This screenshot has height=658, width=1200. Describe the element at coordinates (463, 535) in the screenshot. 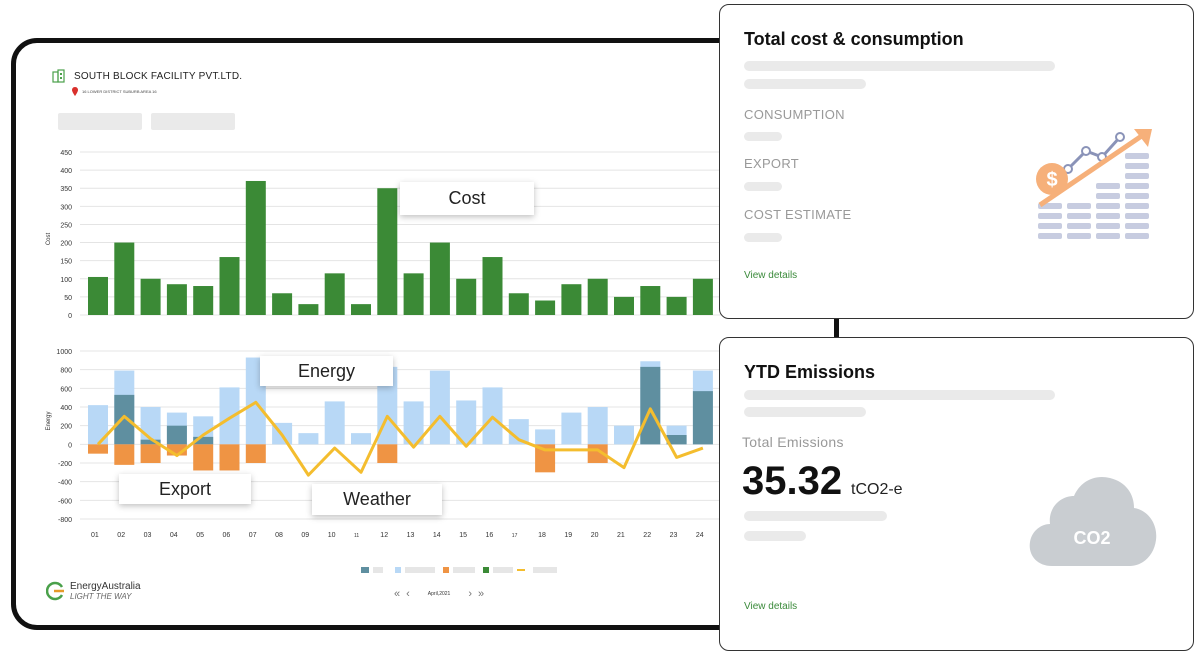

I see `x-tick-label: 15` at that location.